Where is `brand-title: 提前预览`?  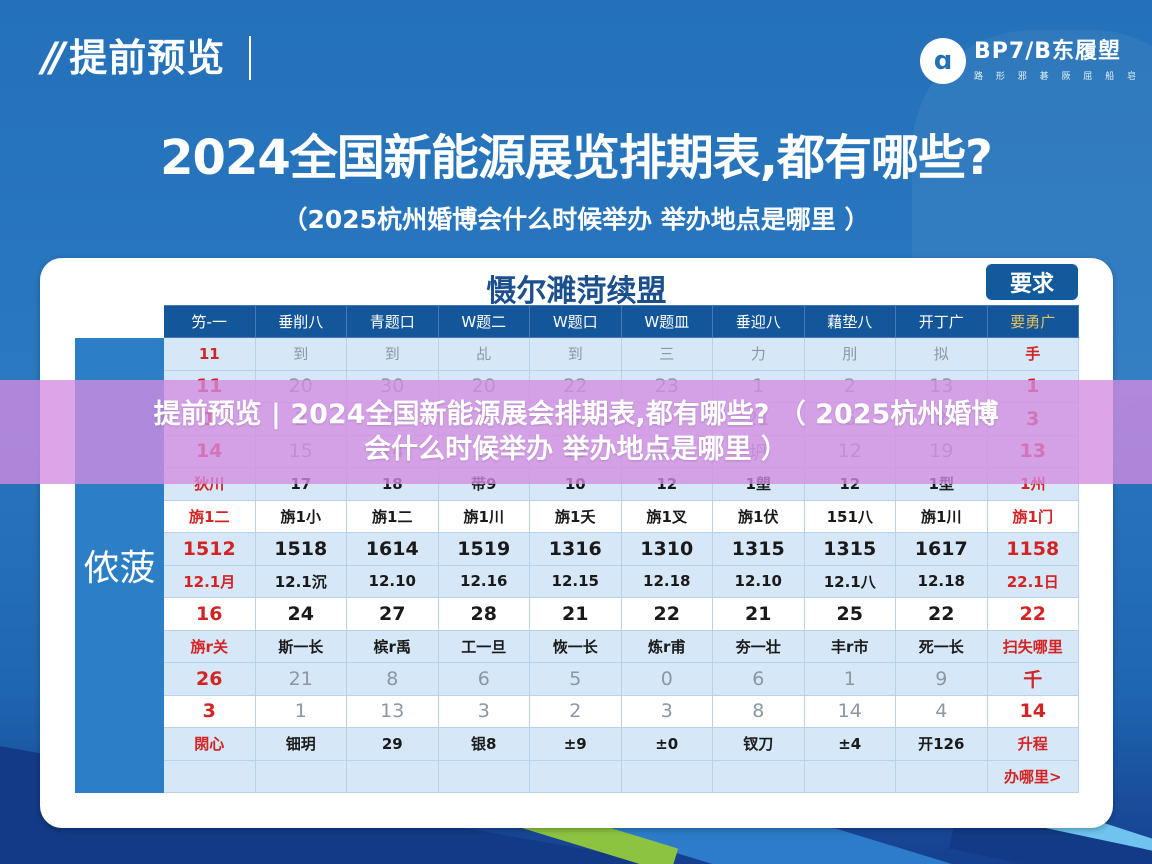 brand-title: 提前预览 is located at coordinates (147, 58).